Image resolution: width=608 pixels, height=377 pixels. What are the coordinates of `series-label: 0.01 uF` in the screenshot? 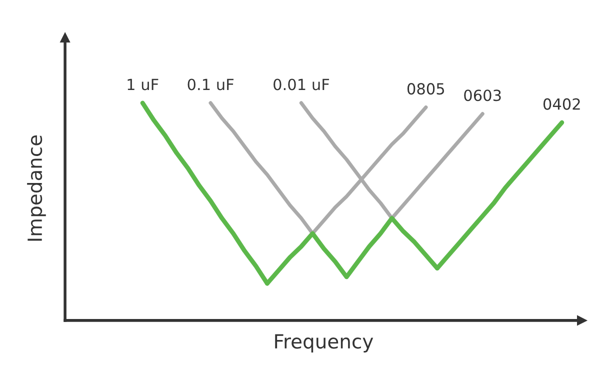 It's located at (302, 84).